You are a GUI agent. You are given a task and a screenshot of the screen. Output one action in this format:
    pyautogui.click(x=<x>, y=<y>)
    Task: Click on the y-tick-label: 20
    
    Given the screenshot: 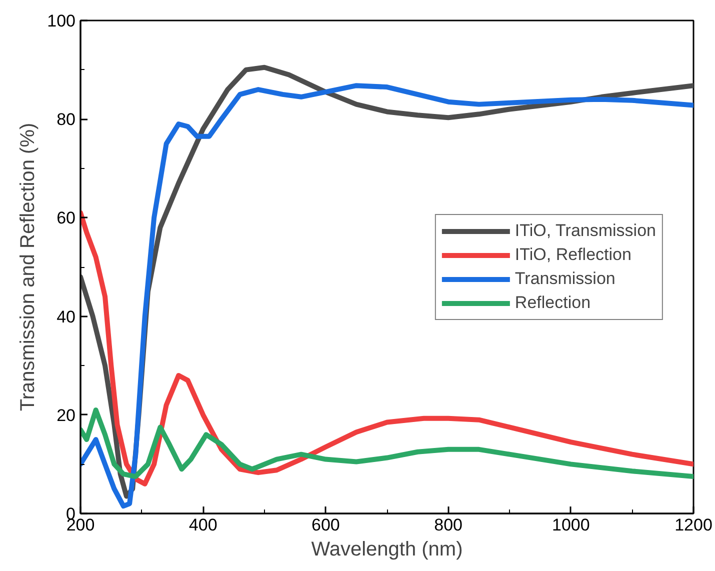 What is the action you would take?
    pyautogui.click(x=66, y=415)
    